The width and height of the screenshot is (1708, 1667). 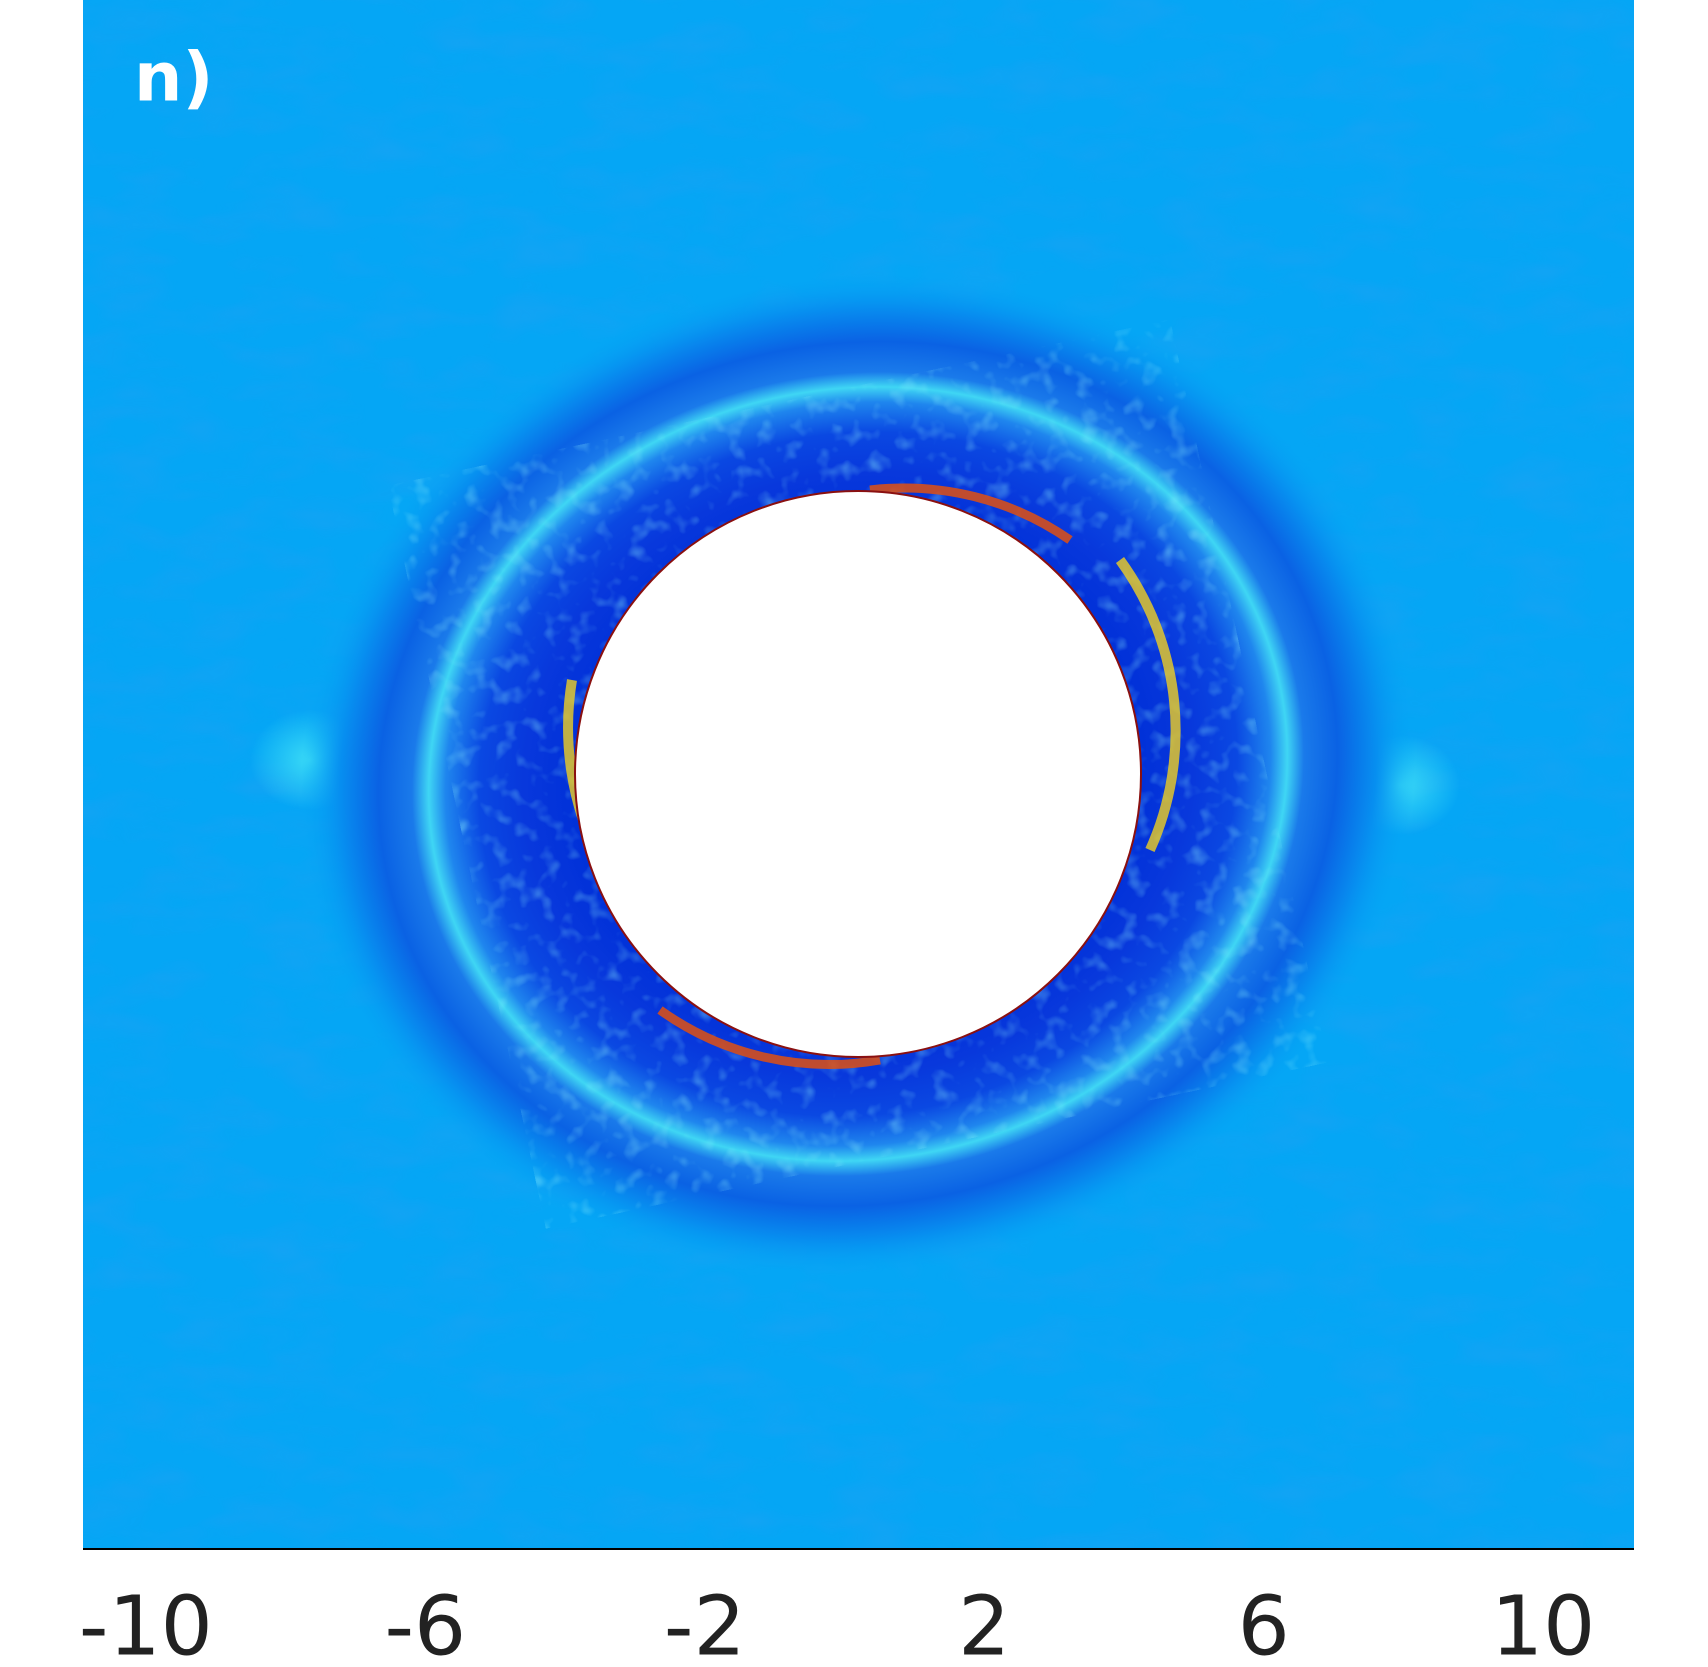 I want to click on x-tick-label: 10, so click(x=1543, y=1623).